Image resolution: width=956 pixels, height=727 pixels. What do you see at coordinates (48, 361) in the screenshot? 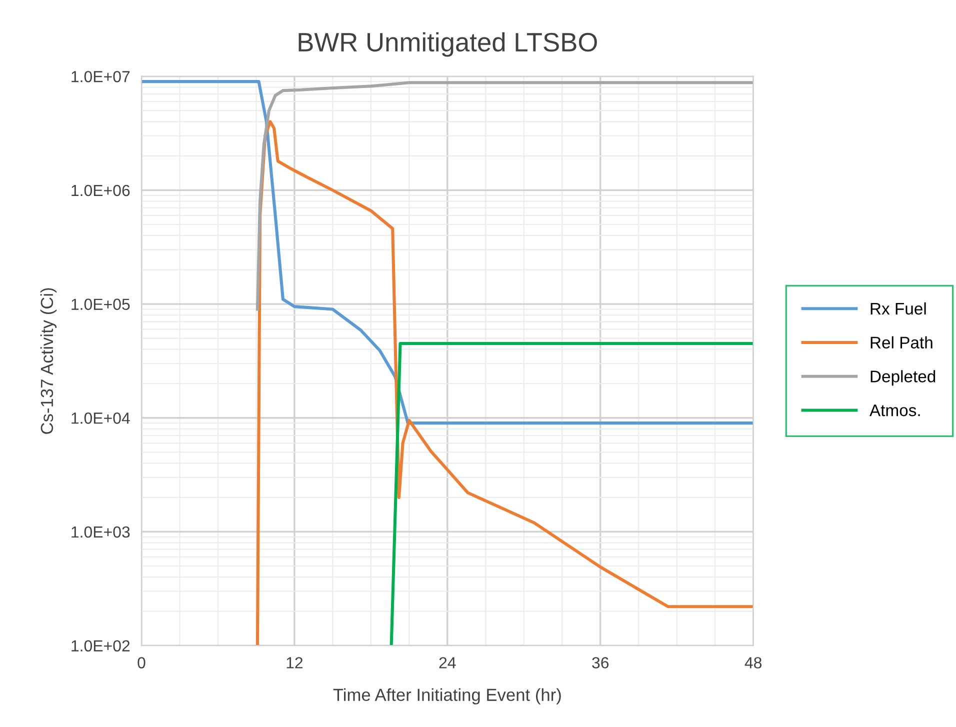
I see `y-axis-title: Cs-137 Activity (Ci)` at bounding box center [48, 361].